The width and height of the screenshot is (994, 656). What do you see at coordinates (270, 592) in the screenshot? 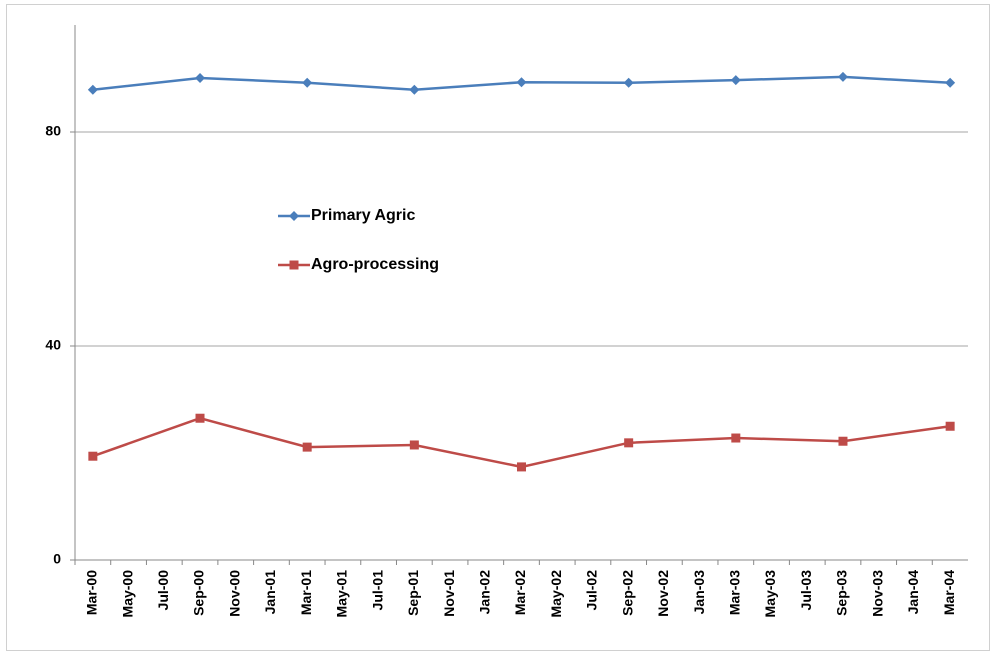
I see `x-tick-label: Jan-01` at bounding box center [270, 592].